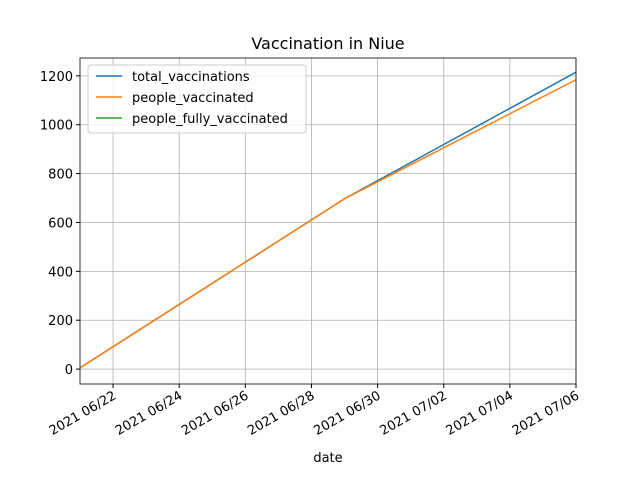 This screenshot has height=484, width=640. Describe the element at coordinates (60, 321) in the screenshot. I see `y-tick-label: 200` at that location.